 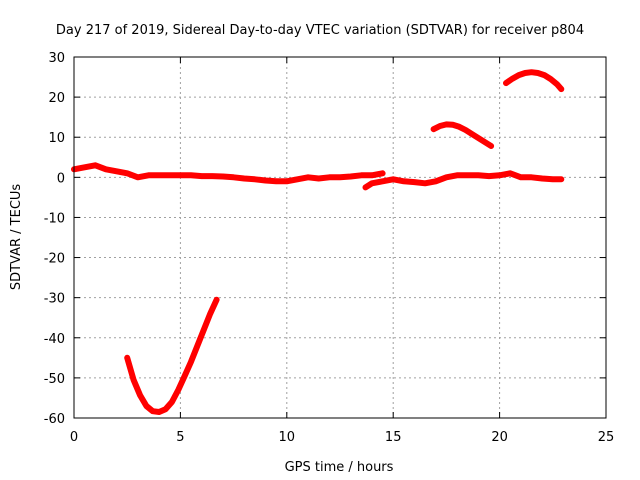 What do you see at coordinates (74, 437) in the screenshot?
I see `x-tick-label: 0` at bounding box center [74, 437].